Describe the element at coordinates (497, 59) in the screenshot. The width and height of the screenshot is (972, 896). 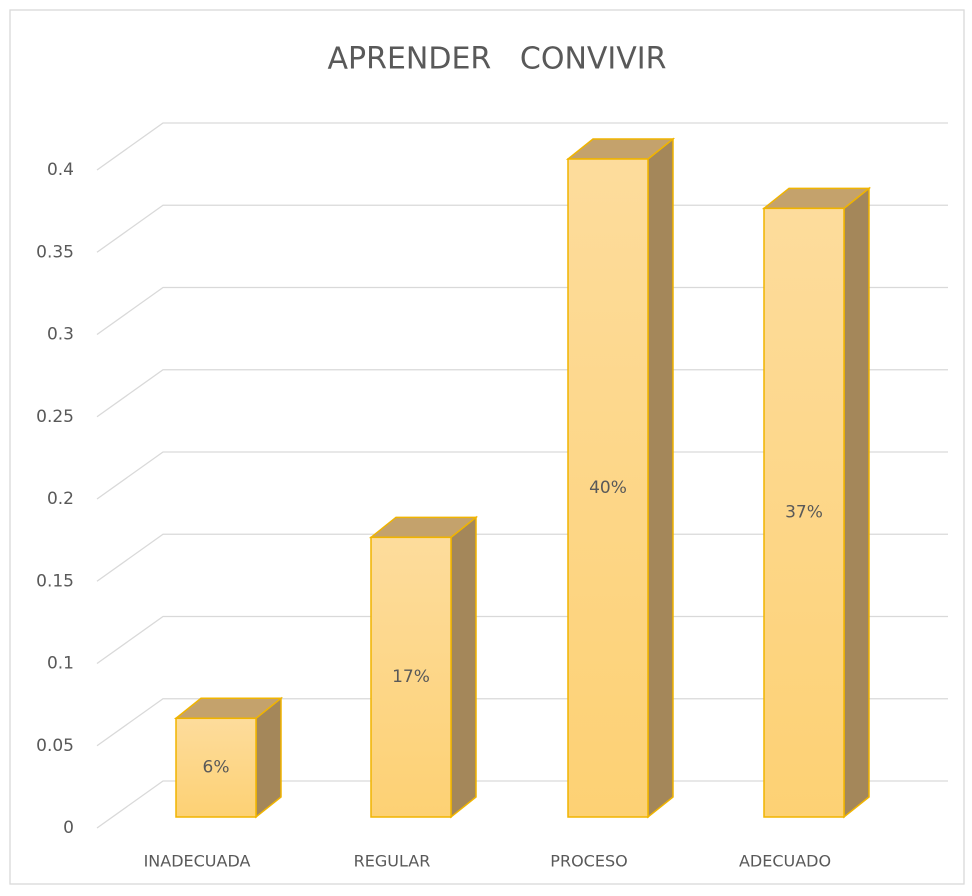
I see `chart-title: APRENDER CONVIVIR` at that location.